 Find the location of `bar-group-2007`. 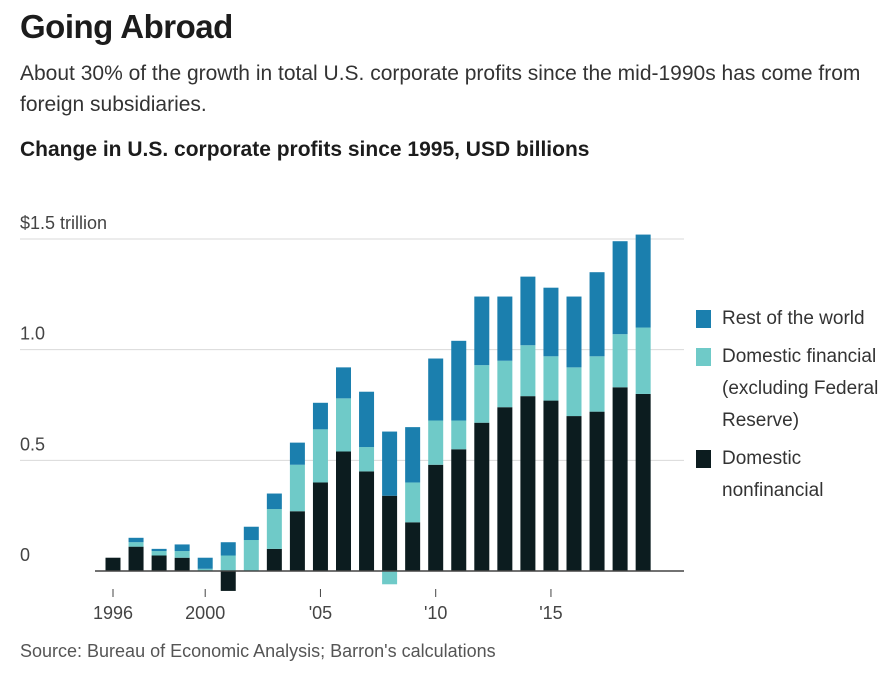

bar-group-2007 is located at coordinates (367, 481).